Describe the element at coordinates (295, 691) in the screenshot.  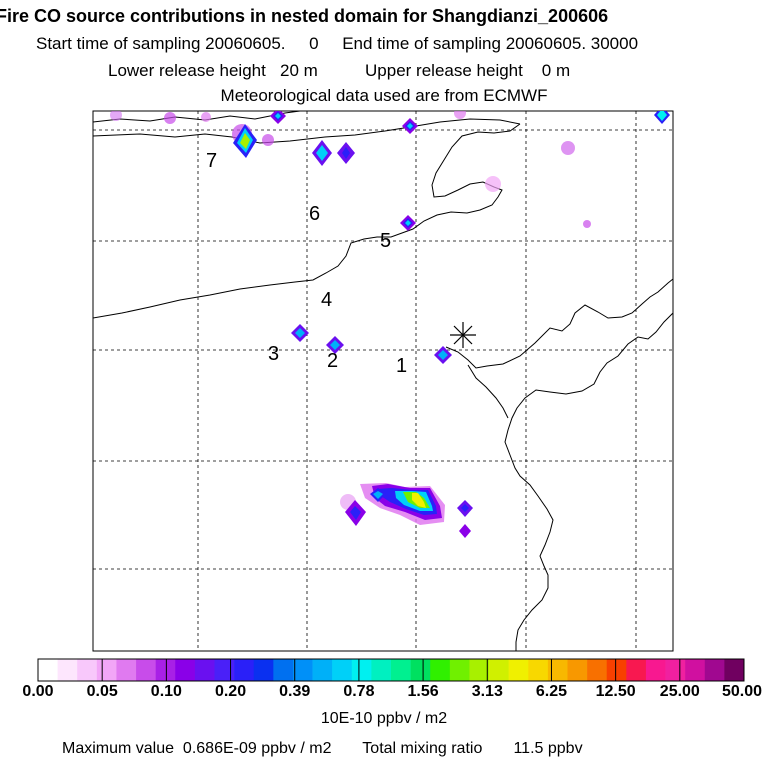
I see `colorbar-tick-label: 0.39` at that location.